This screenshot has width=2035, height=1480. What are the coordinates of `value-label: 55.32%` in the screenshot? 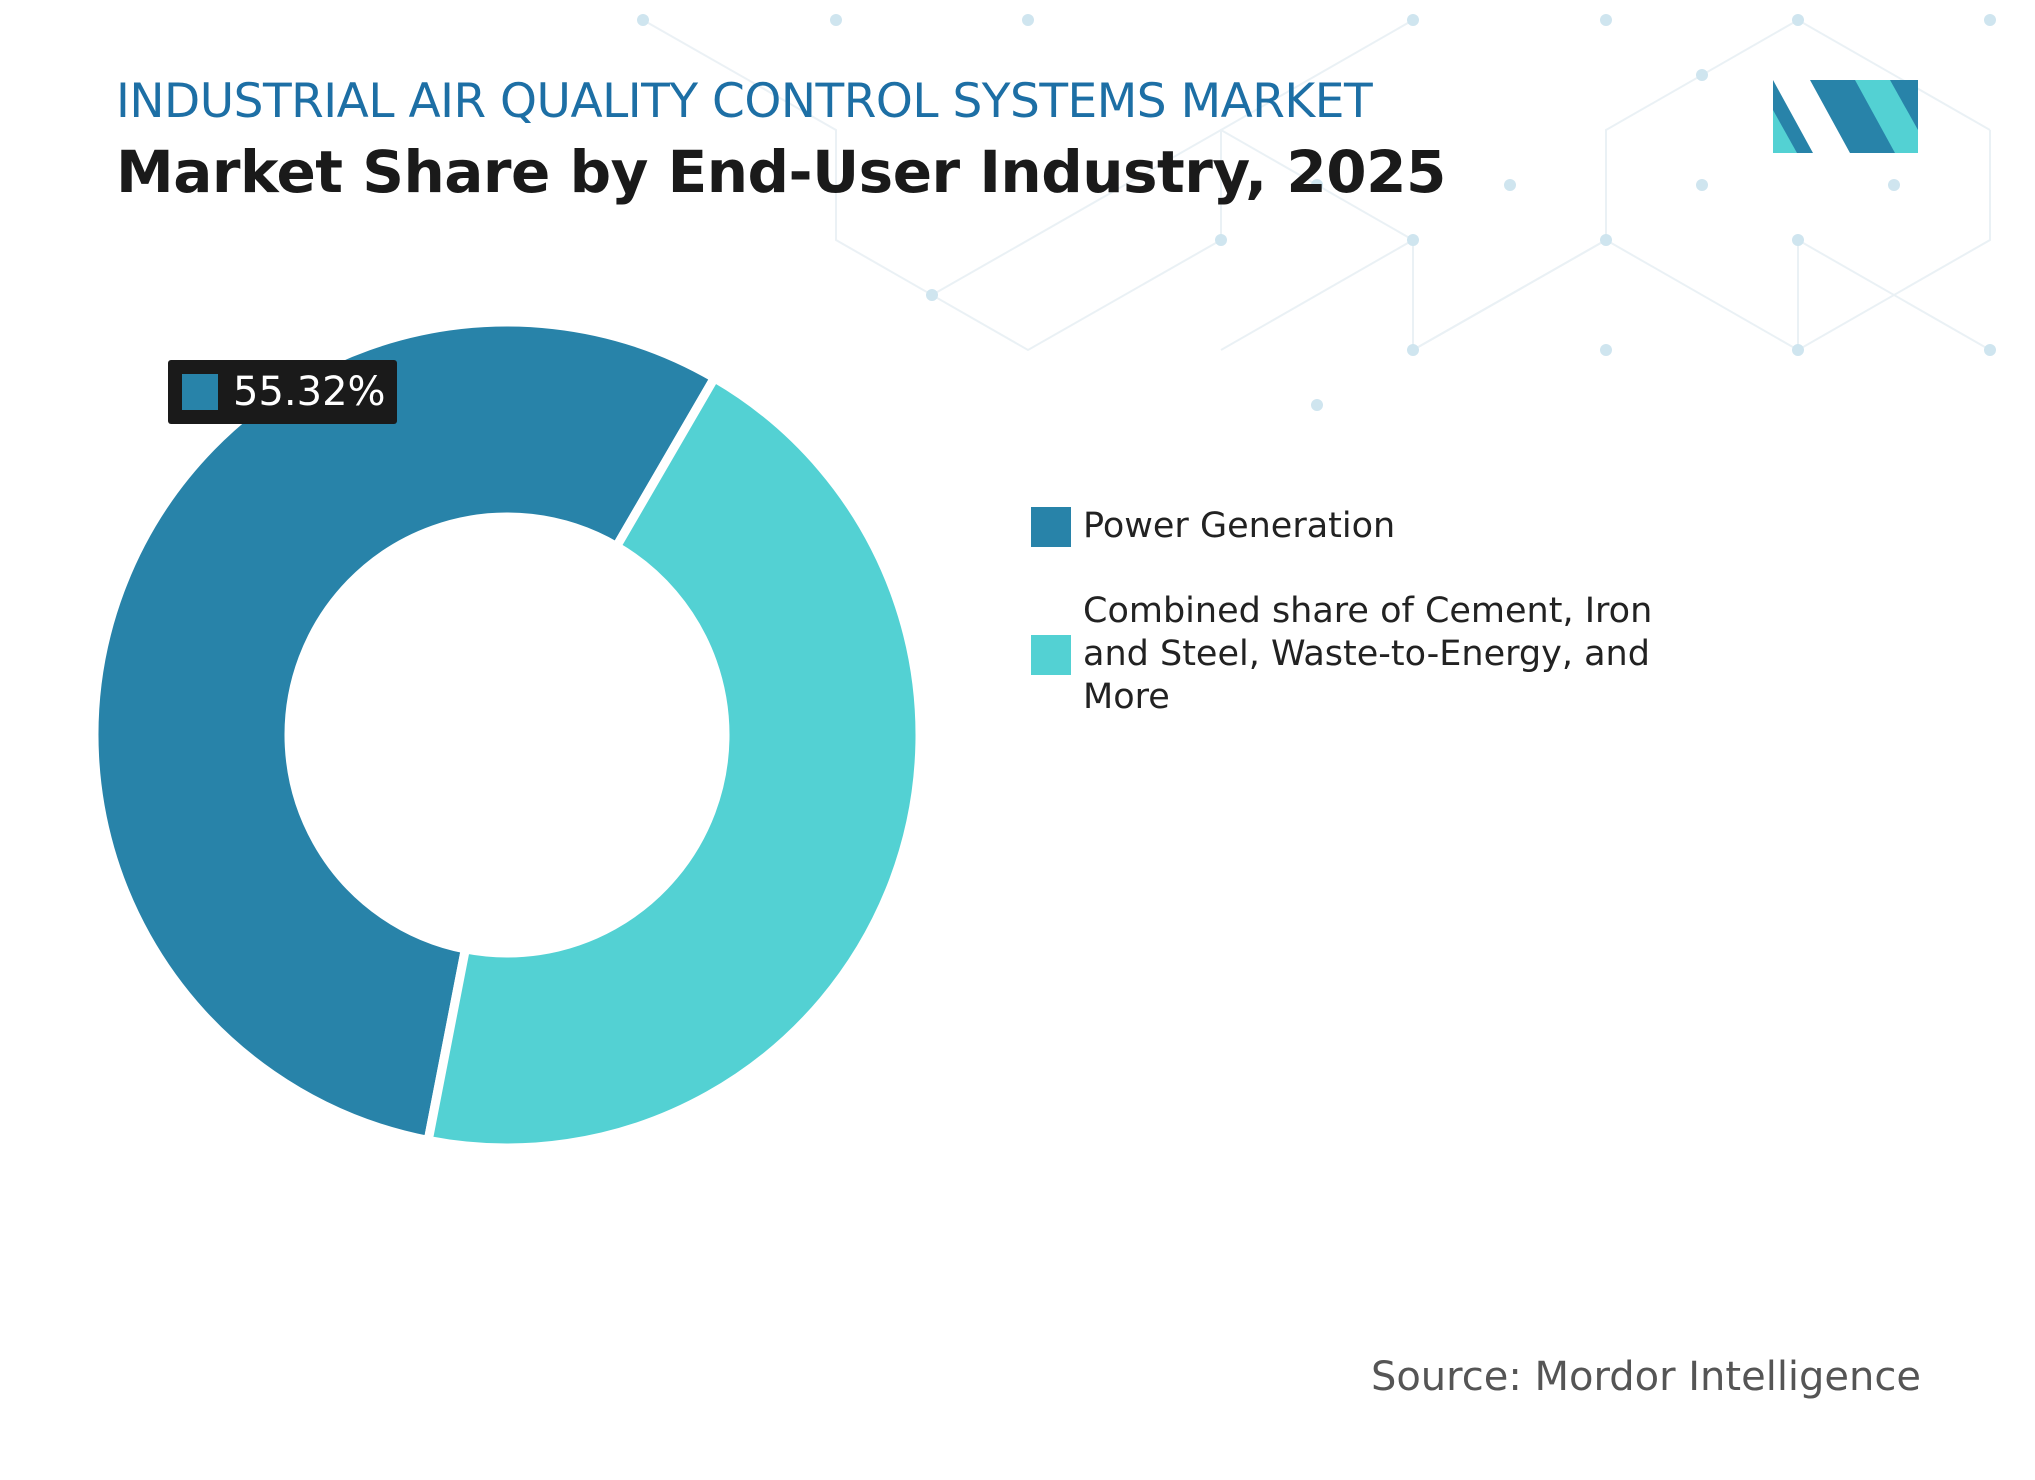 It's located at (282, 392).